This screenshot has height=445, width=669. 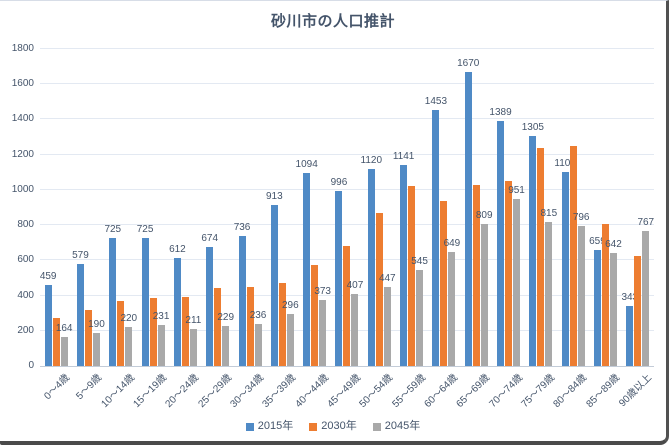 I want to click on bar-group: 1141 545, so click(x=410, y=259).